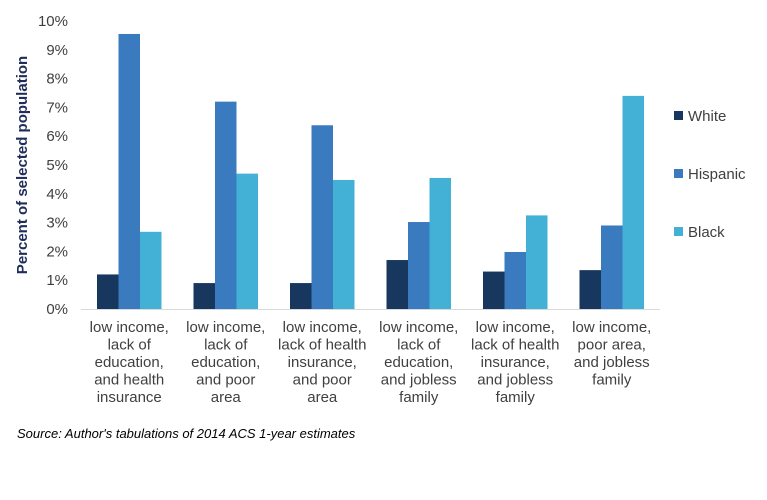 This screenshot has width=767, height=500. I want to click on y-tick-label: 3%, so click(57, 223).